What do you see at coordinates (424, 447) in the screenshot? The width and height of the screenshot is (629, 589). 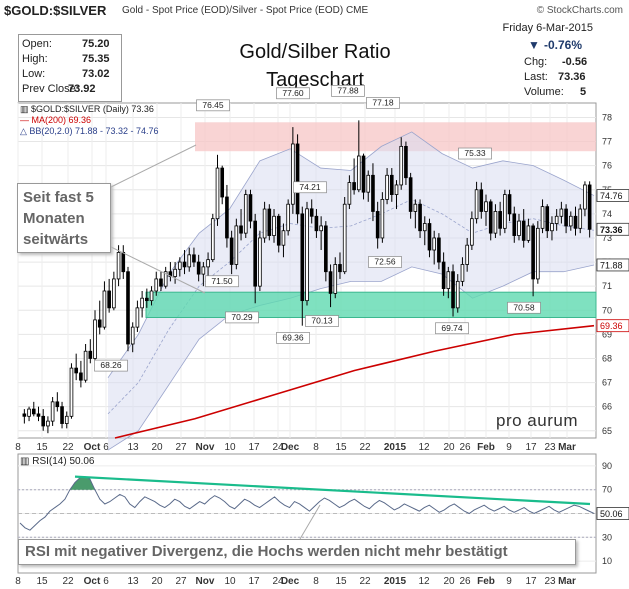 I see `x-tick-label: 12` at bounding box center [424, 447].